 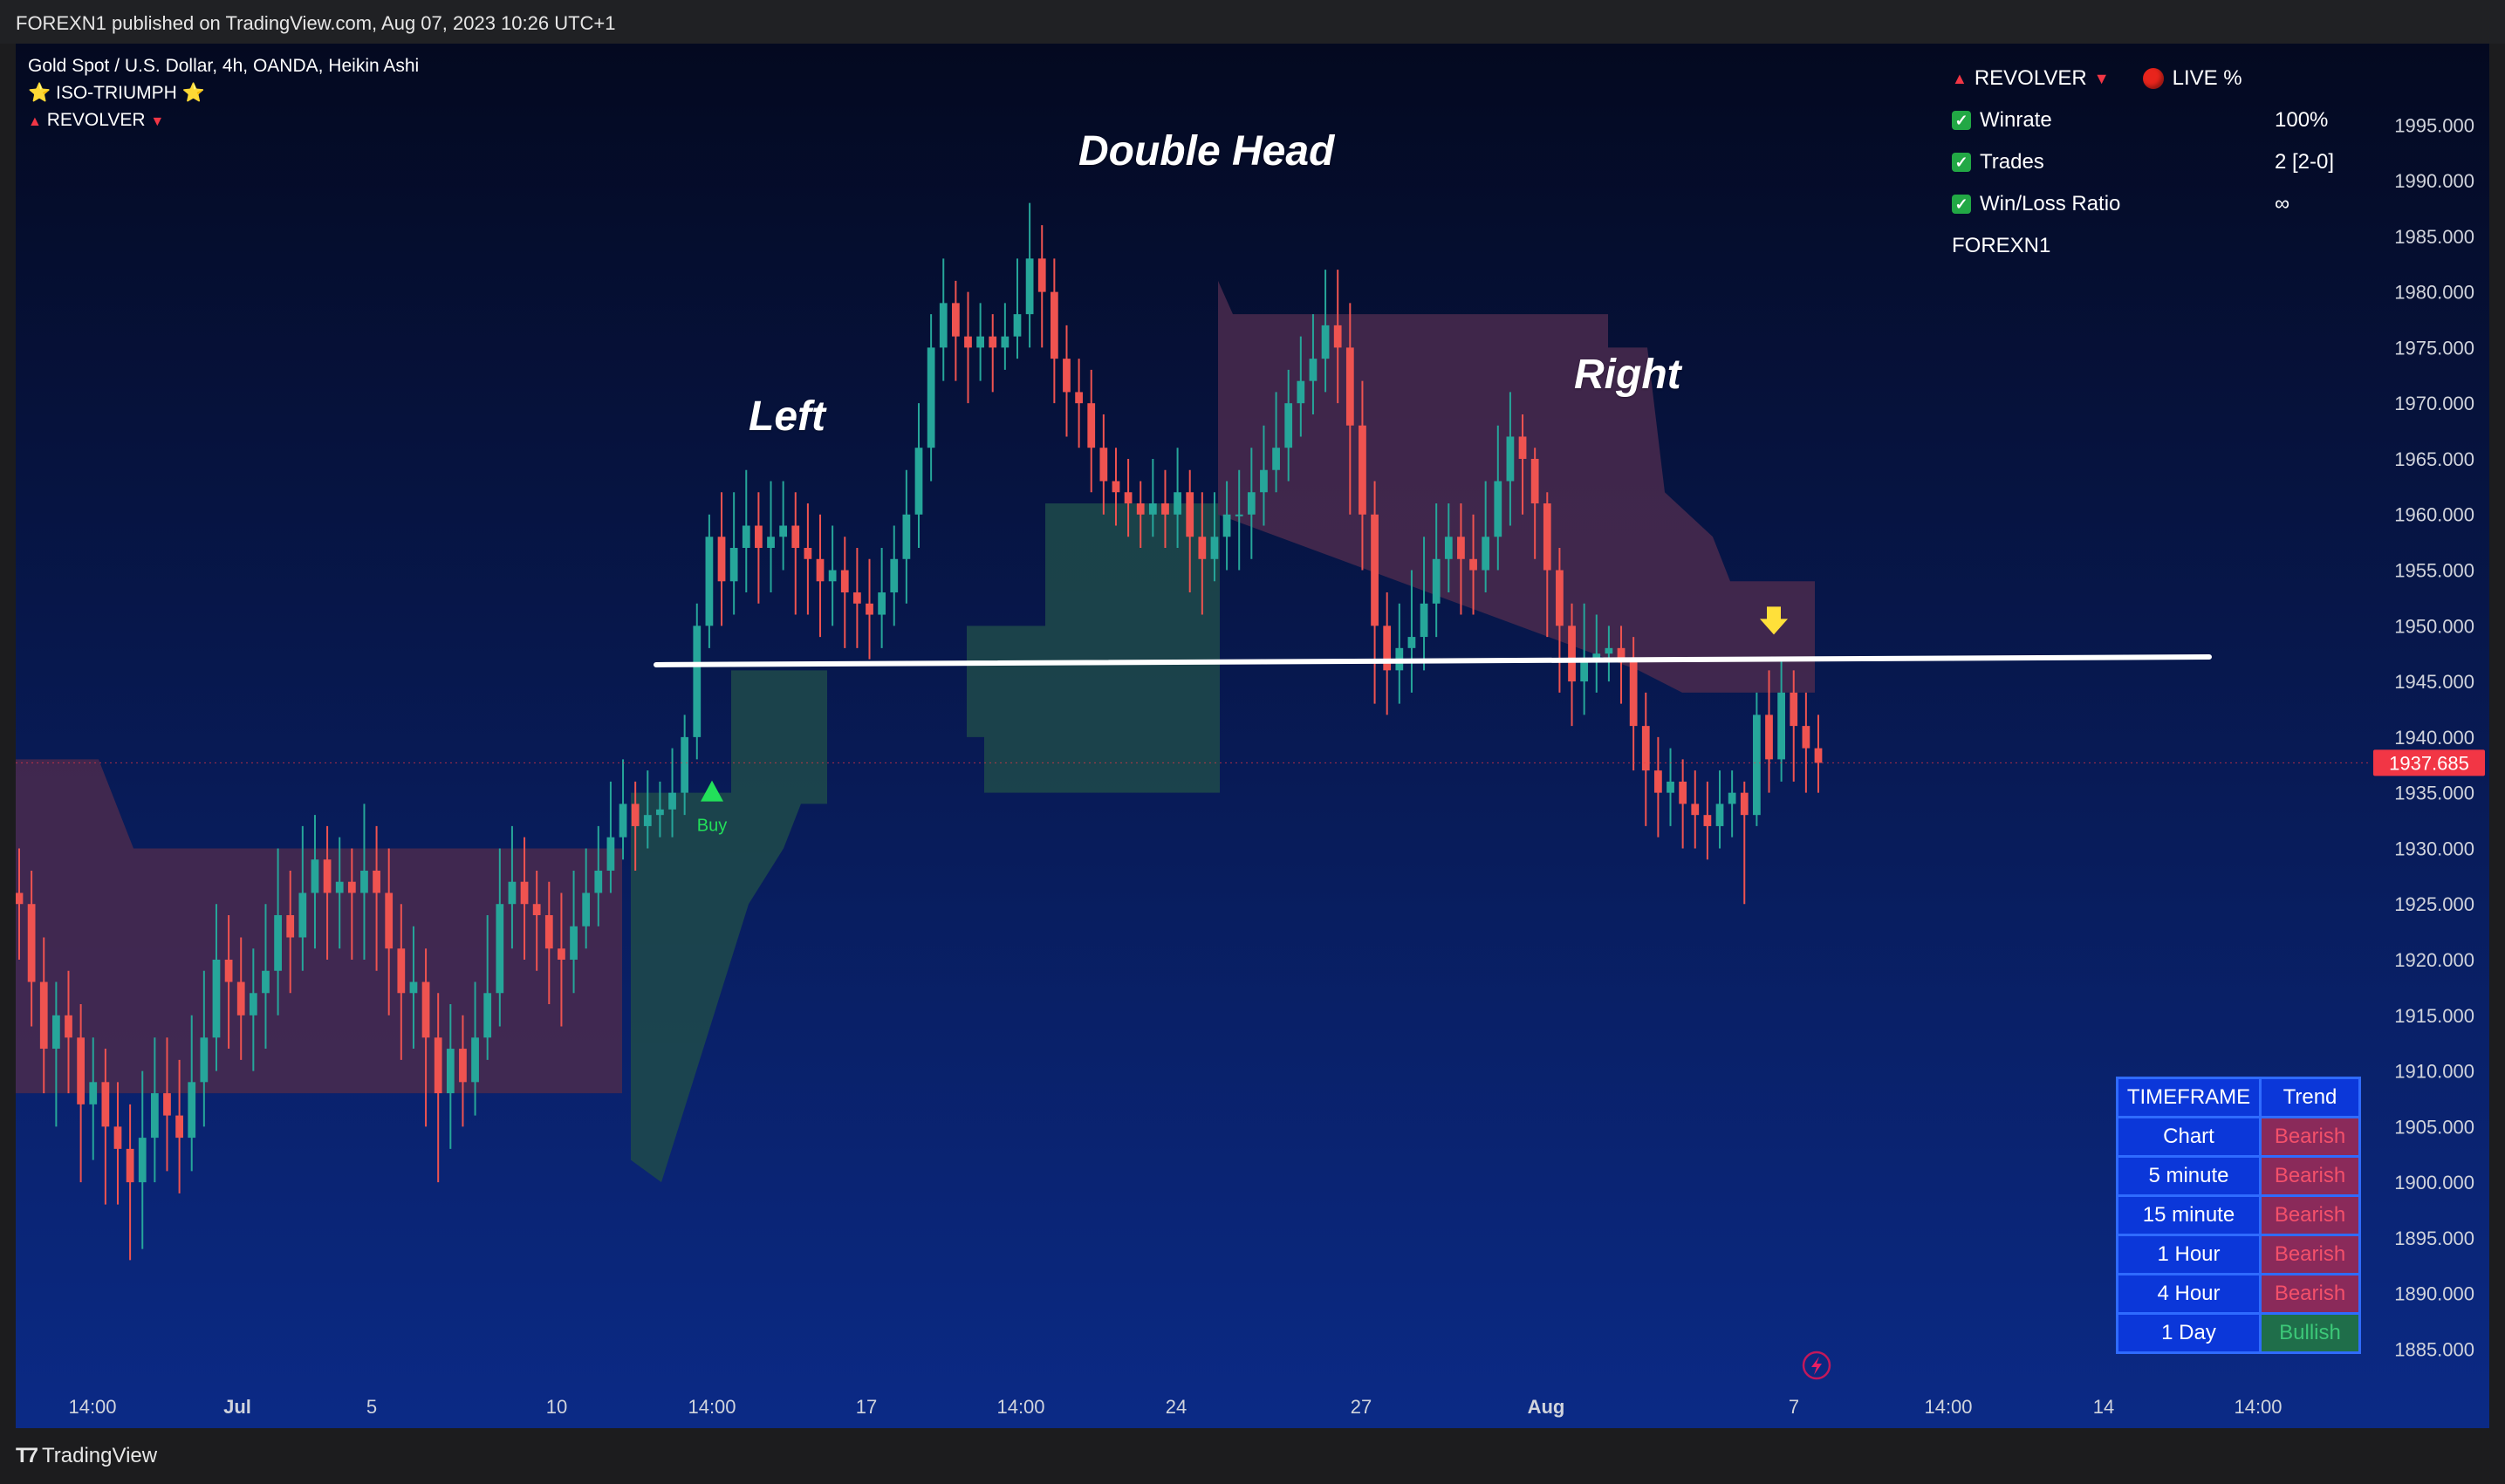 I want to click on stat-label: Win/Loss Ratio, so click(x=2050, y=203).